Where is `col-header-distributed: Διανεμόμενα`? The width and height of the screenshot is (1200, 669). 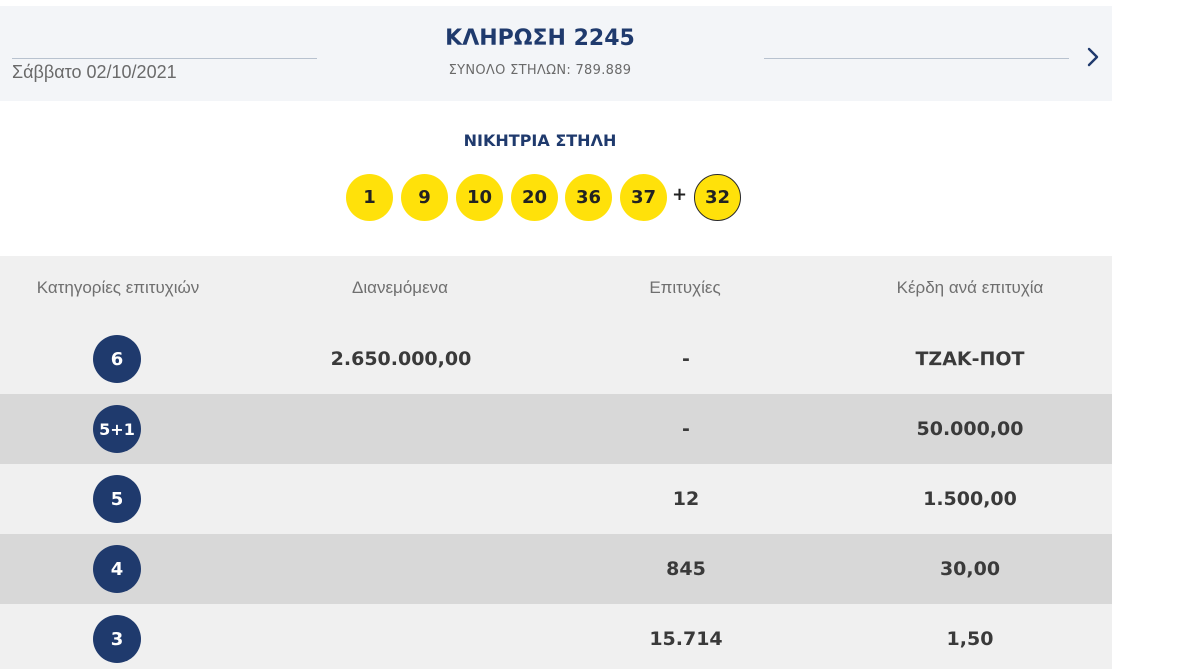
col-header-distributed: Διανεμόμενα is located at coordinates (400, 287).